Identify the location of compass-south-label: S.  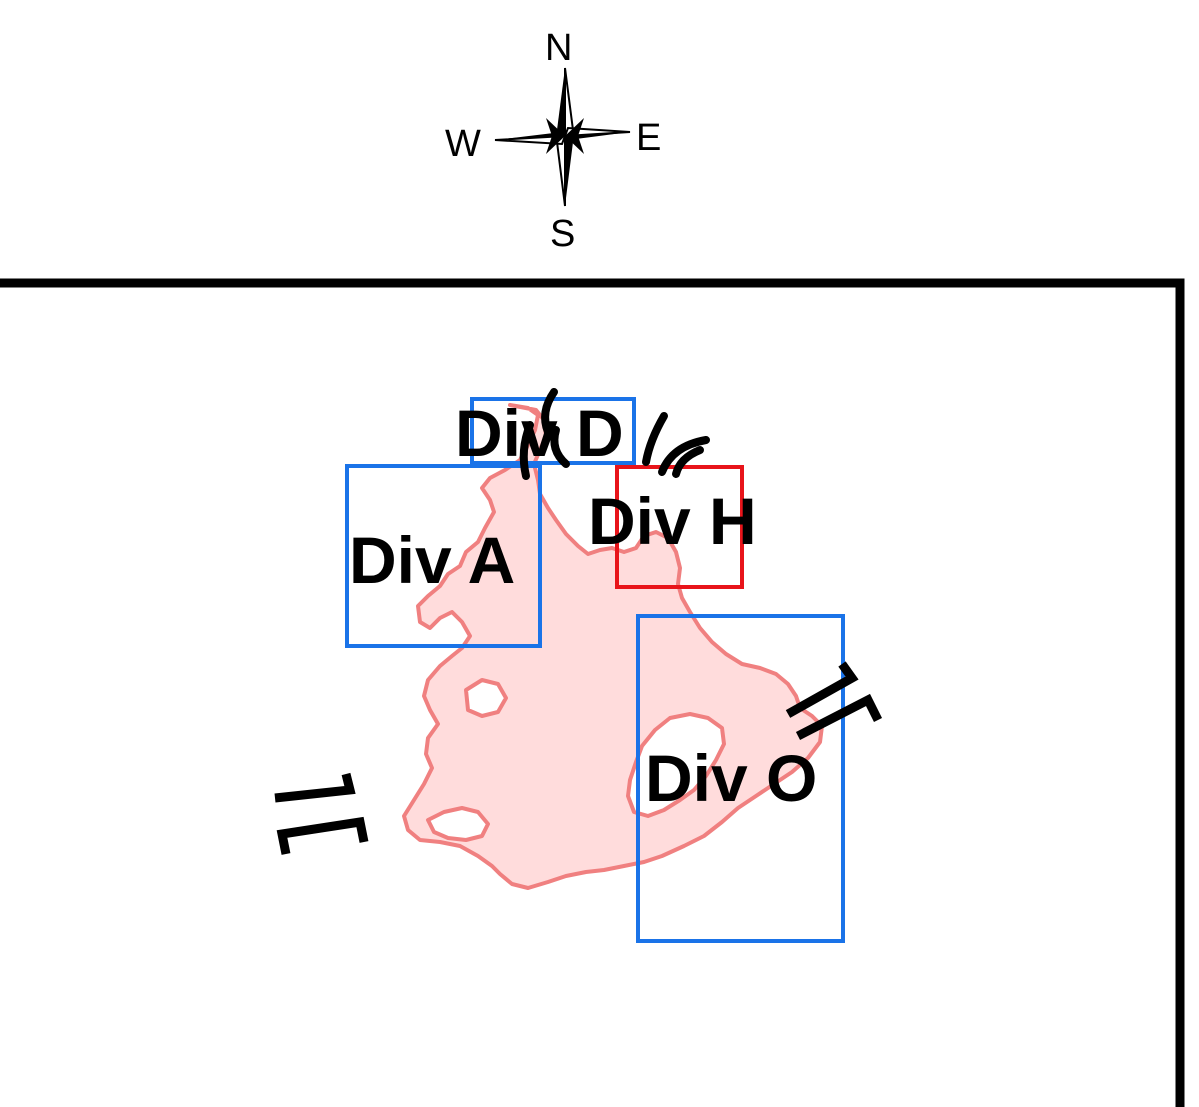
(562, 234).